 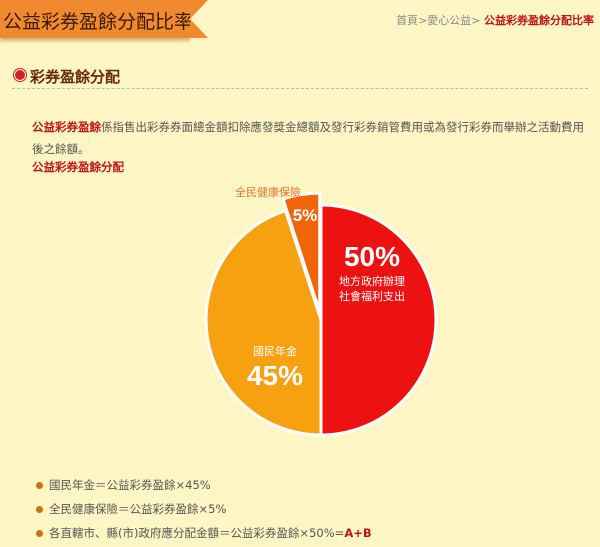 What do you see at coordinates (378, 320) in the screenshot?
I see `slice-local-gov` at bounding box center [378, 320].